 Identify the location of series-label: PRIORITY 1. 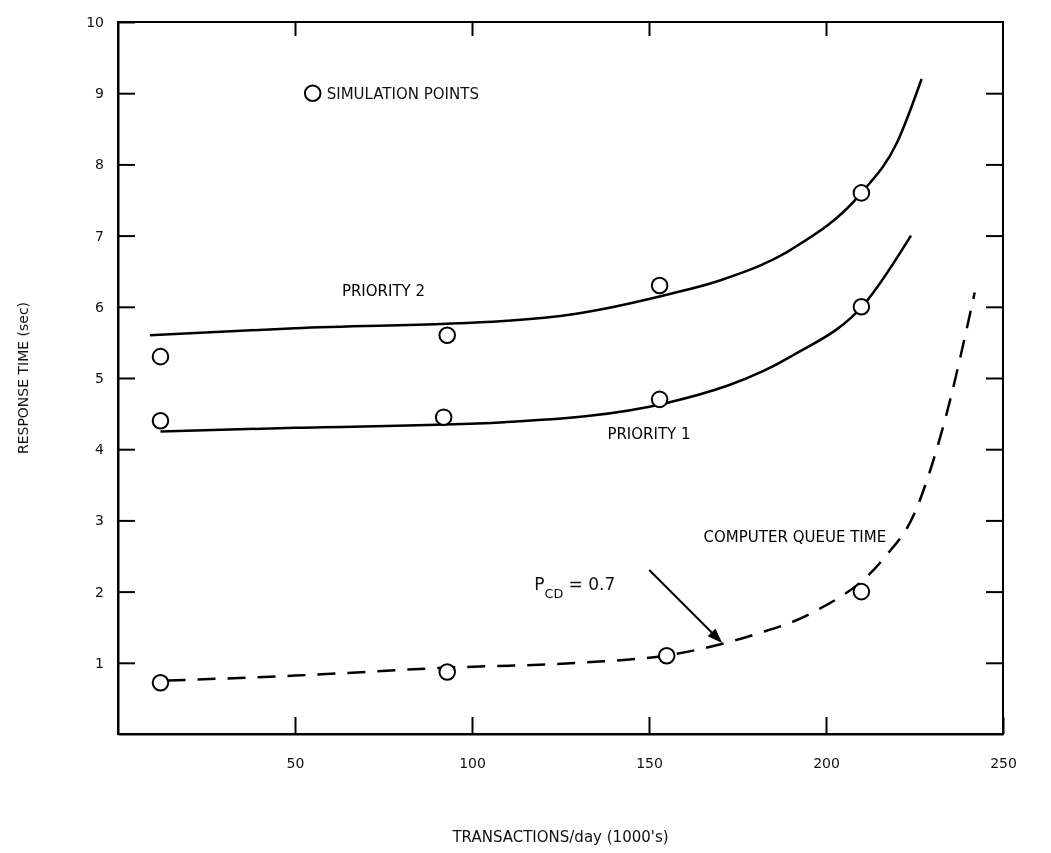
(649, 433).